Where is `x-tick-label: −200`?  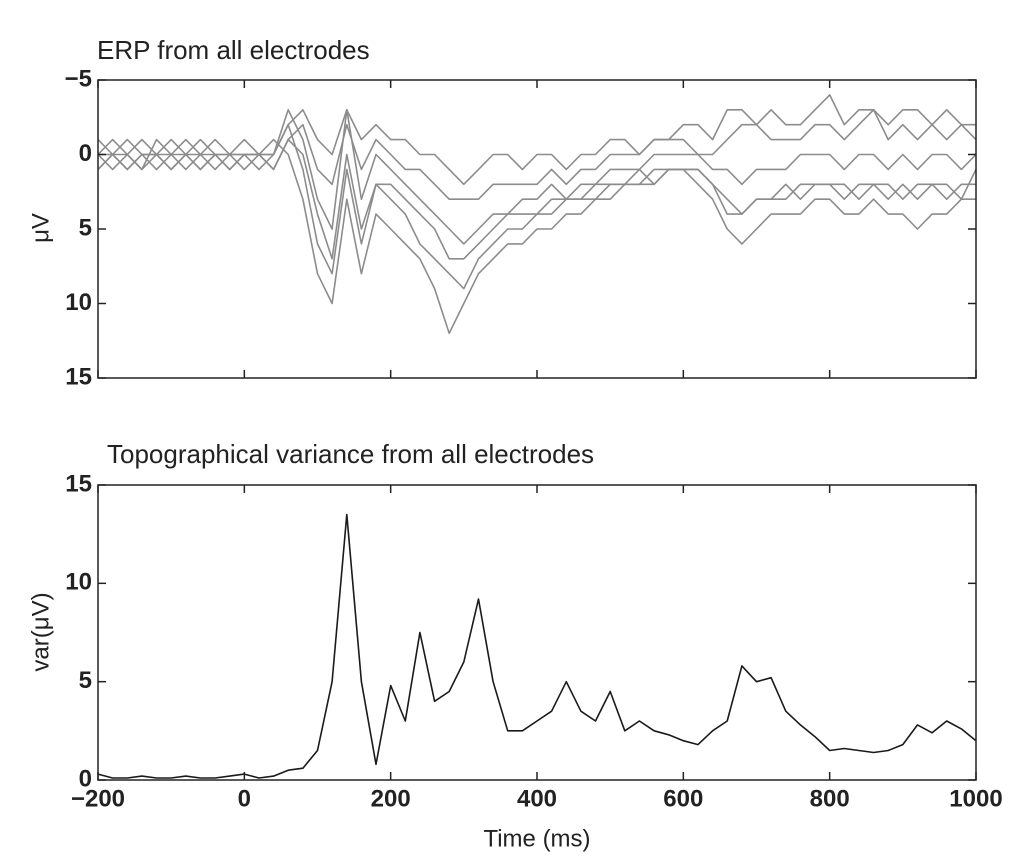 x-tick-label: −200 is located at coordinates (98, 798).